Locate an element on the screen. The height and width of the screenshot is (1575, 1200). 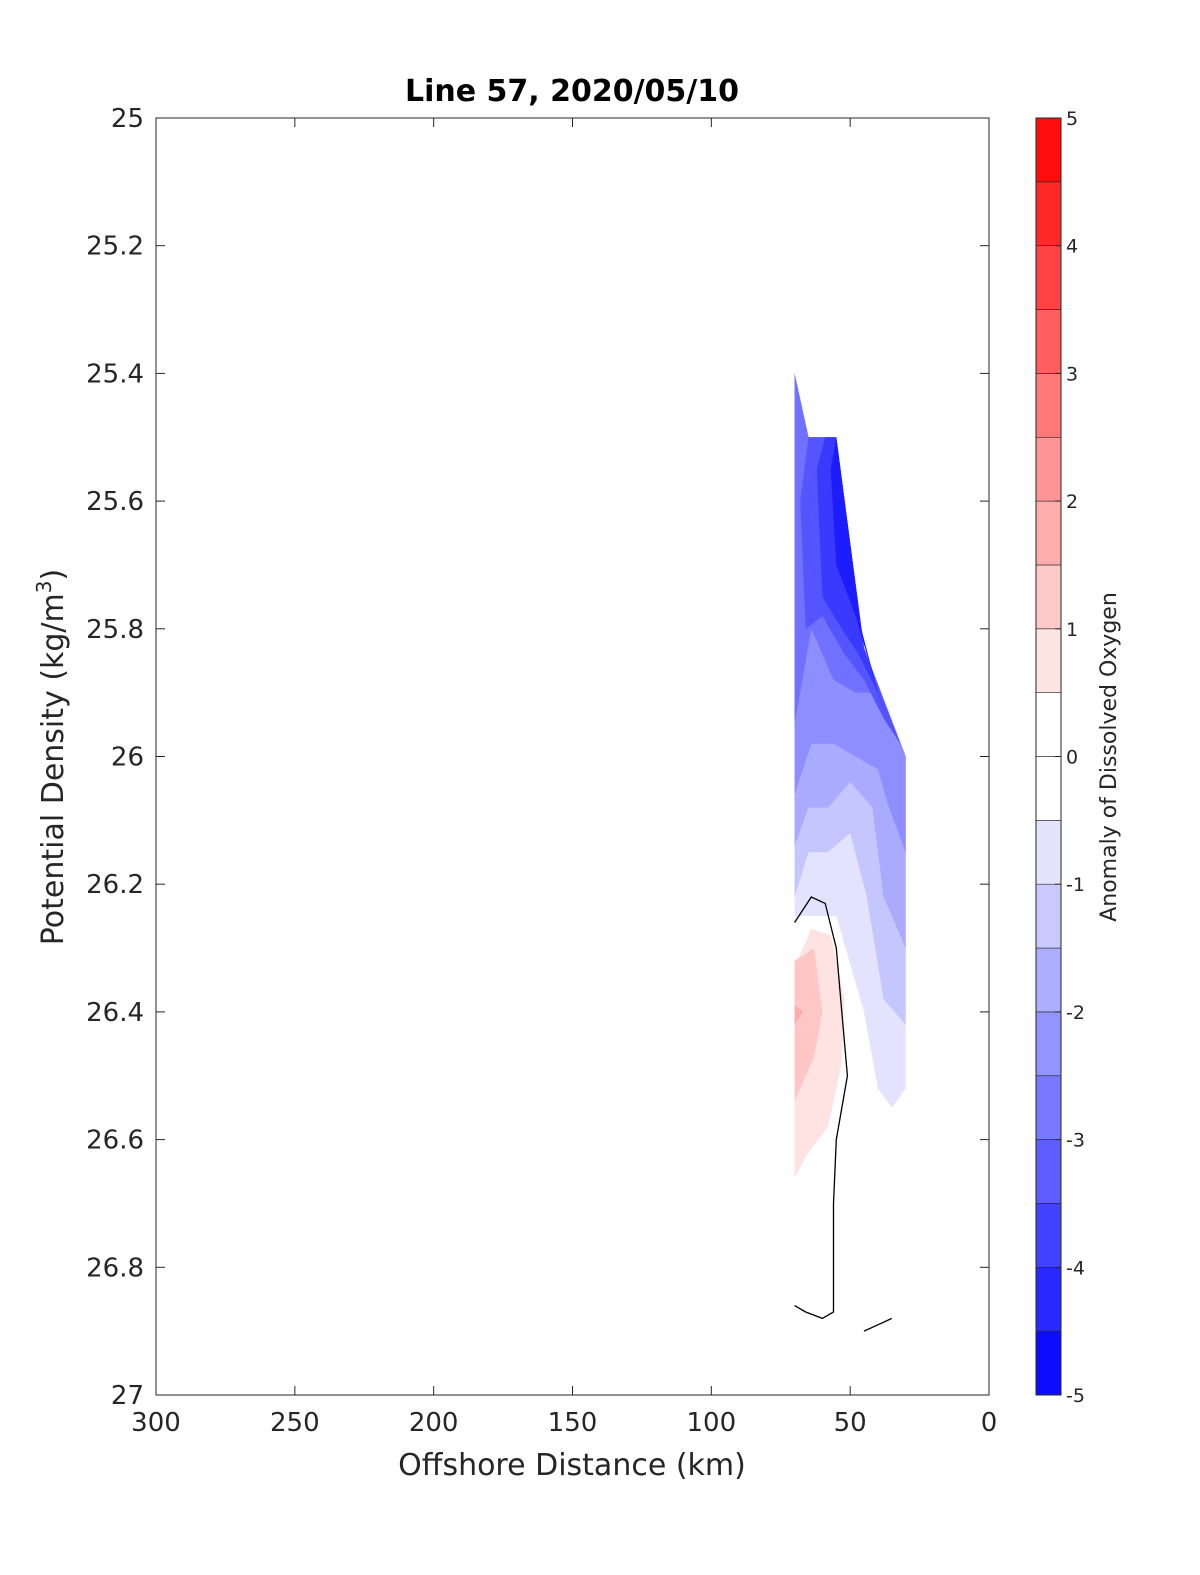
contour-line-layer is located at coordinates (843, 1114).